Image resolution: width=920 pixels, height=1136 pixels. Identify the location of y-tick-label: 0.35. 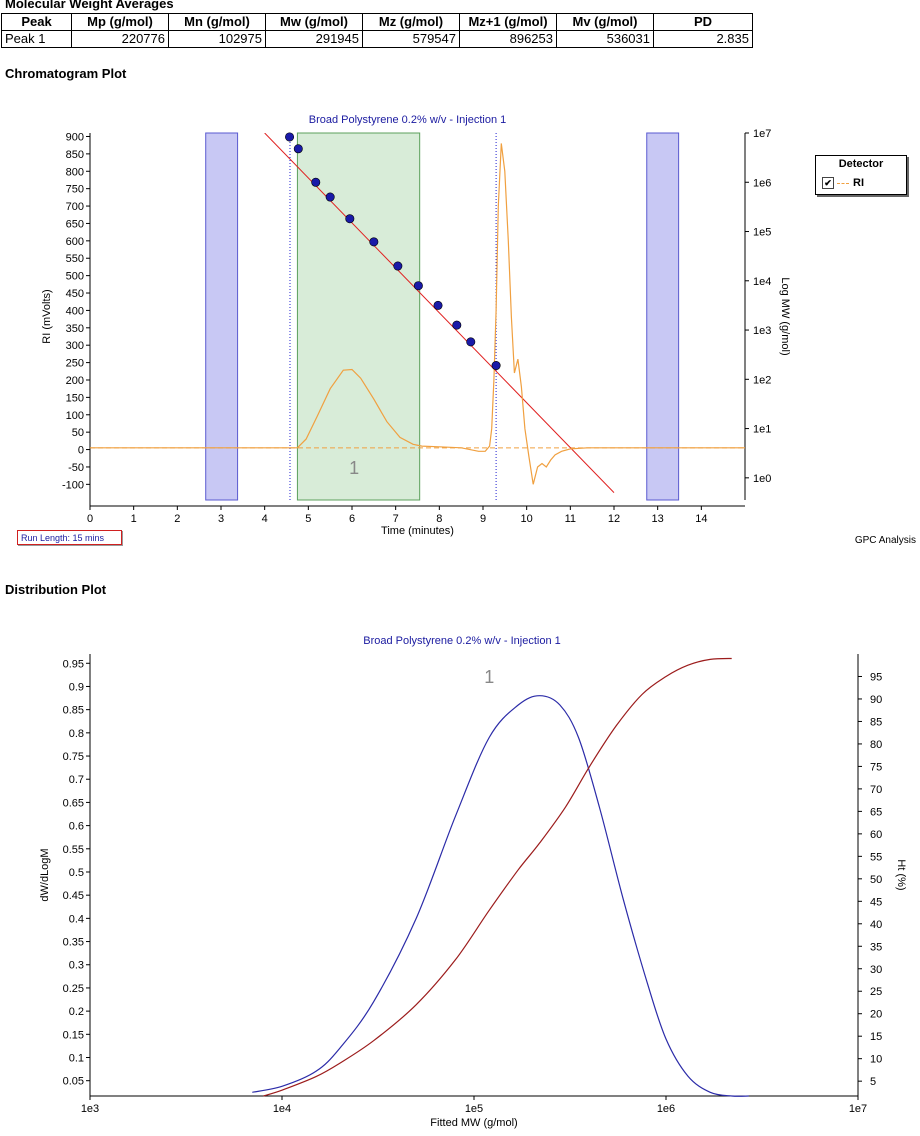
(73, 943).